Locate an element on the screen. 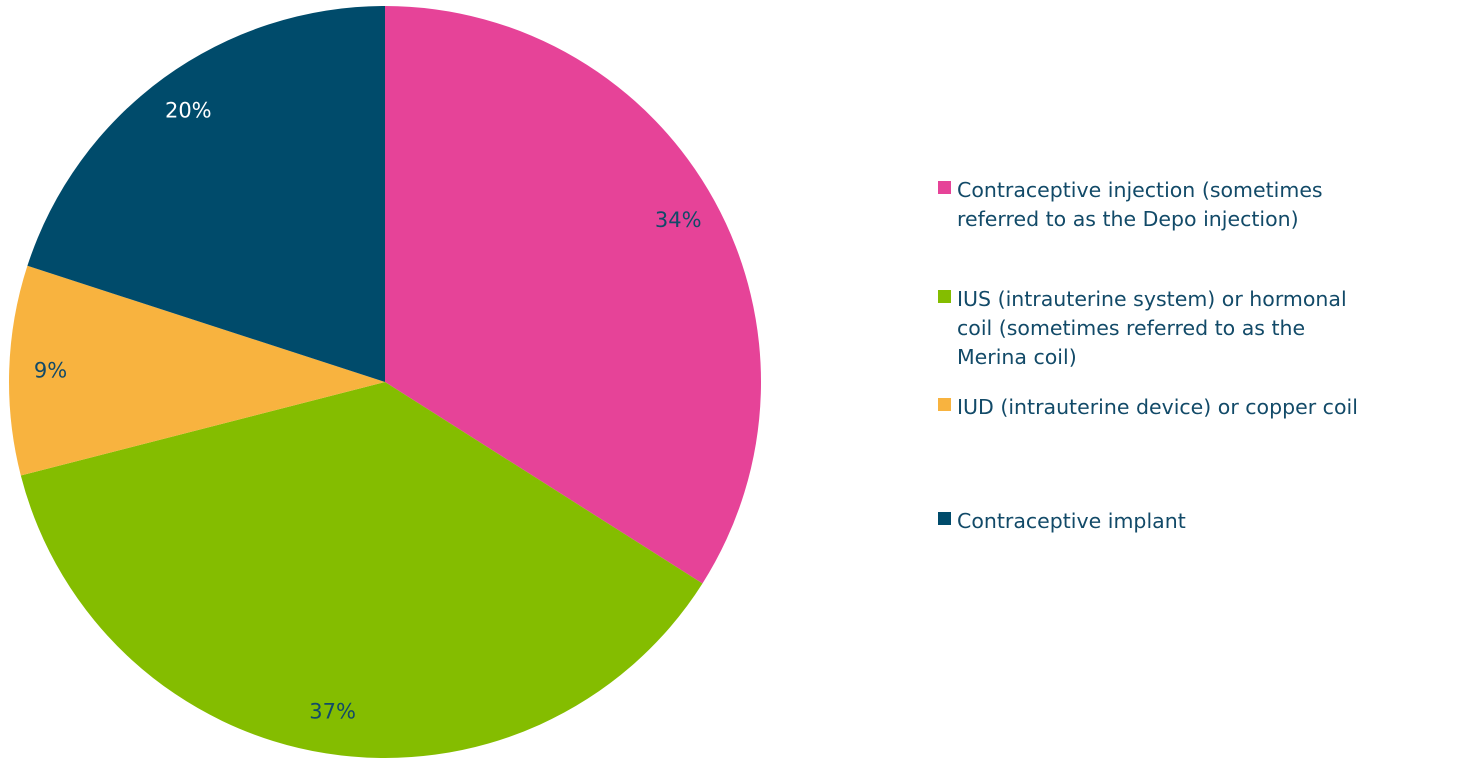  slice-label-1: 37% is located at coordinates (332, 712).